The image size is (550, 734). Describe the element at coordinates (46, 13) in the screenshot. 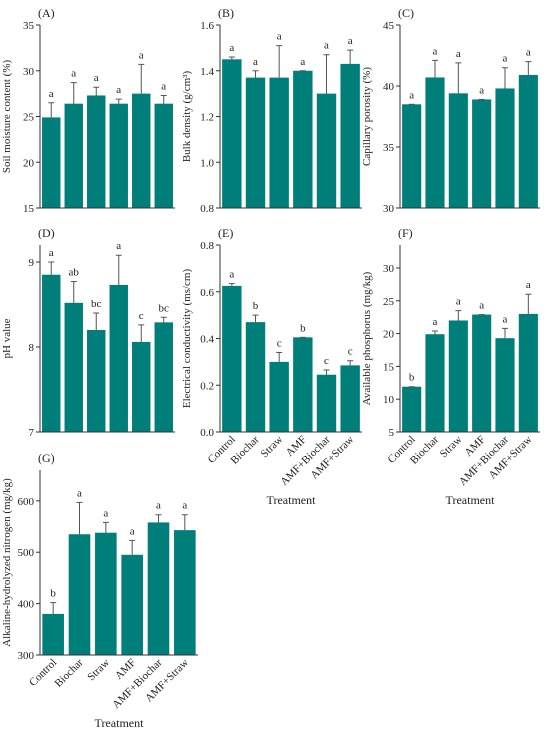

I see `panel-title: (A)` at that location.